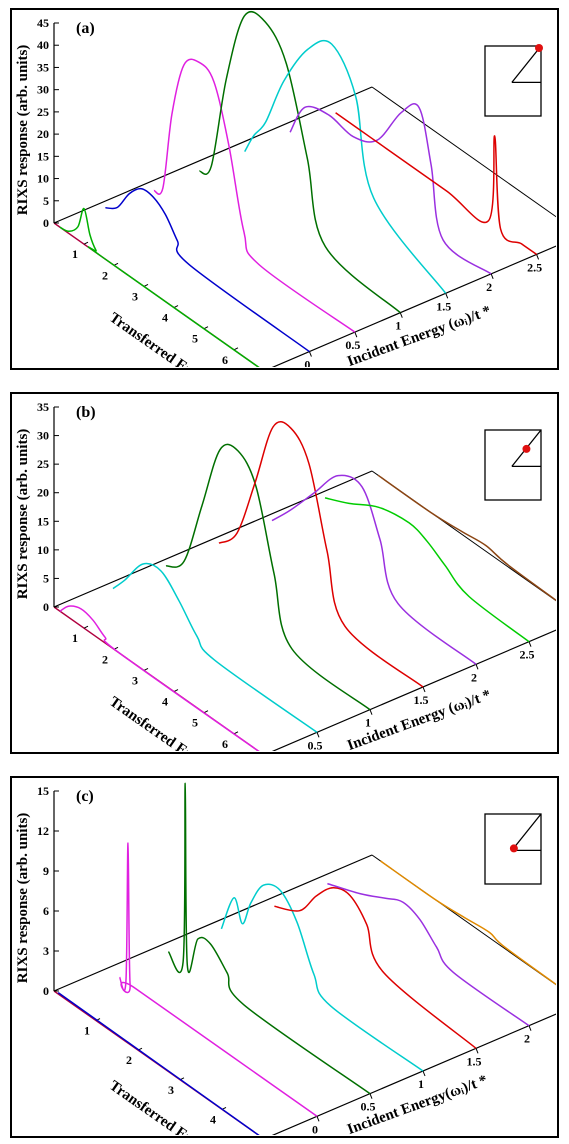  Describe the element at coordinates (43, 134) in the screenshot. I see `y-tick-label: 20` at that location.